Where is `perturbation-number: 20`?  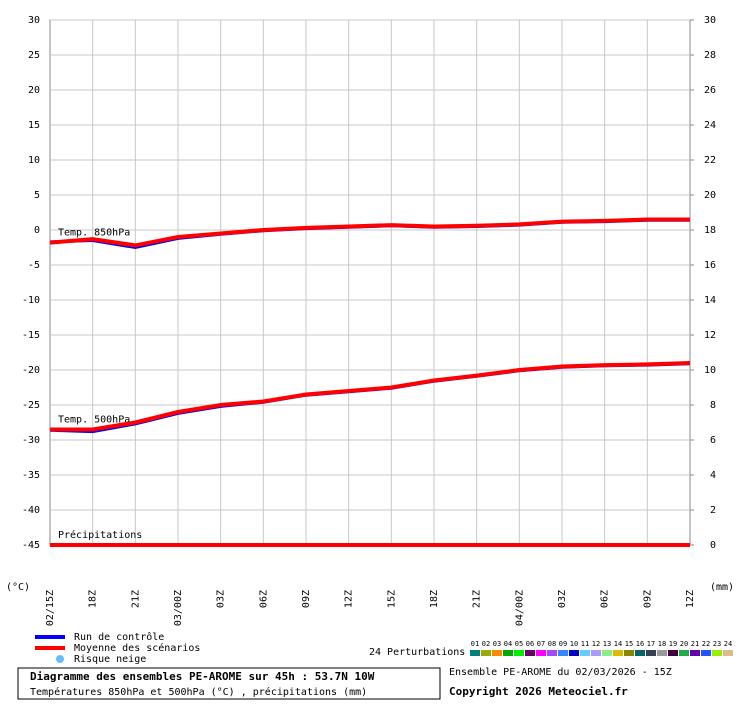 perturbation-number: 20 is located at coordinates (684, 644).